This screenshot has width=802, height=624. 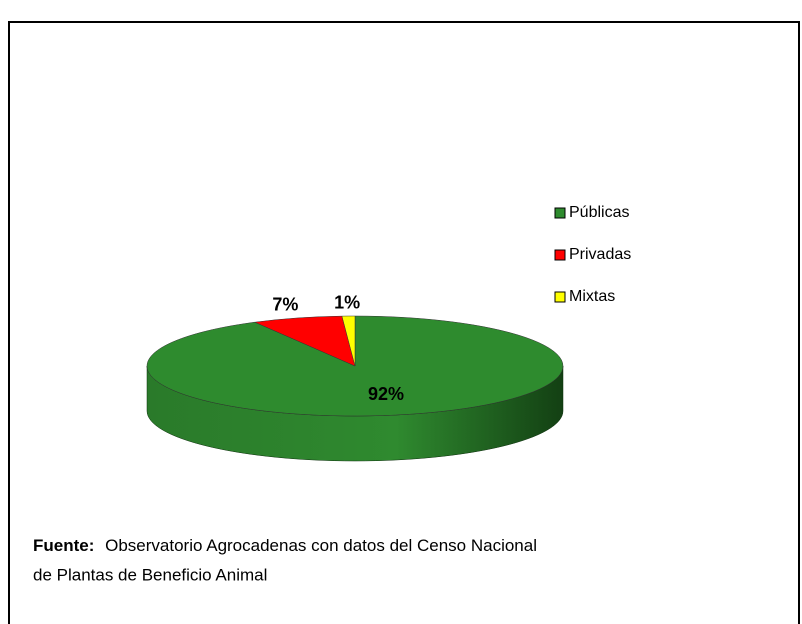 What do you see at coordinates (285, 305) in the screenshot?
I see `data-label: 7%` at bounding box center [285, 305].